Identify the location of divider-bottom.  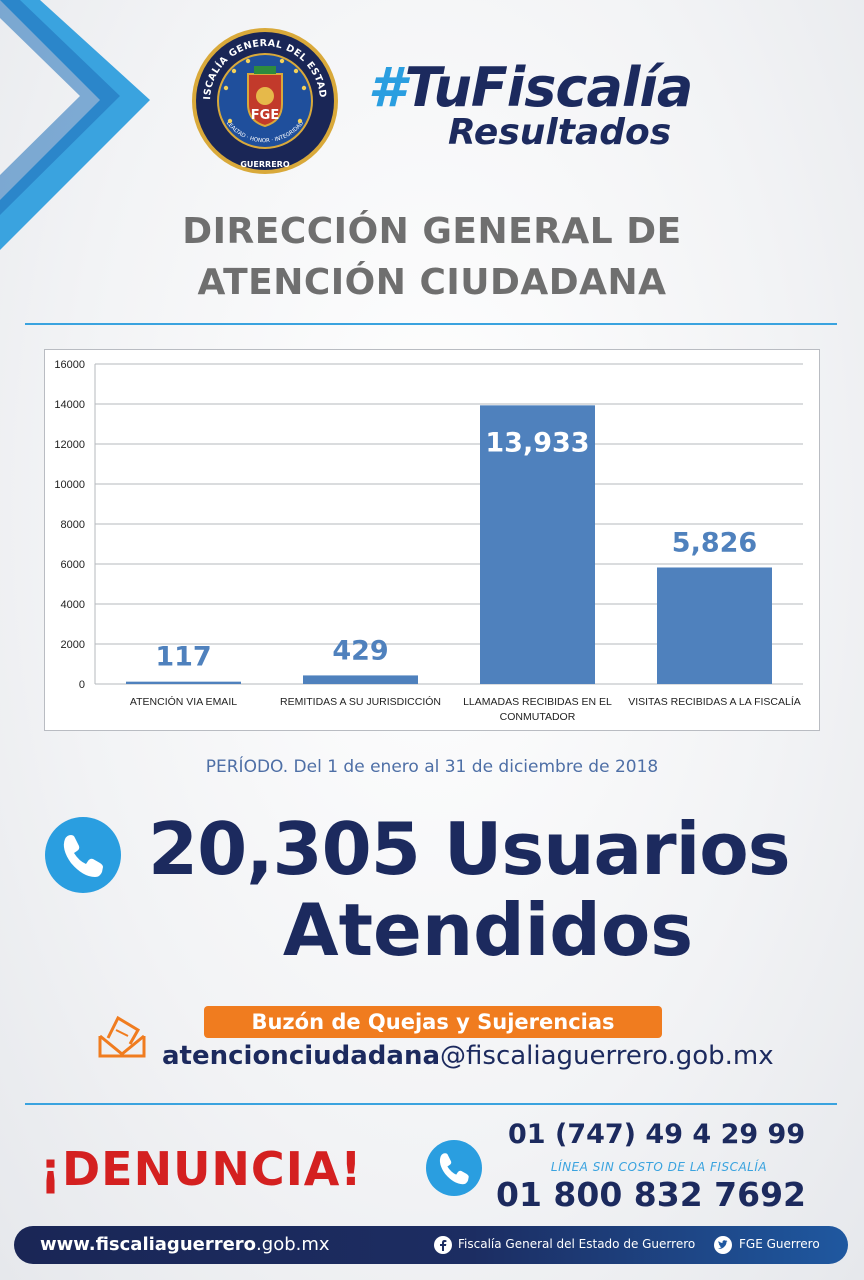
(431, 1104).